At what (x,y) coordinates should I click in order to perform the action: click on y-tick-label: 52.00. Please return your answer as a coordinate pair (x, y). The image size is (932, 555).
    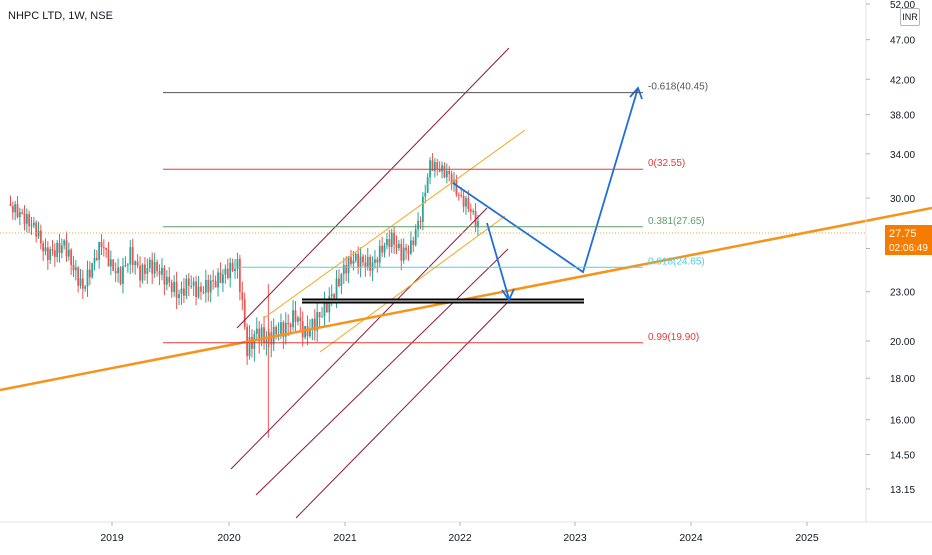
    Looking at the image, I should click on (902, 5).